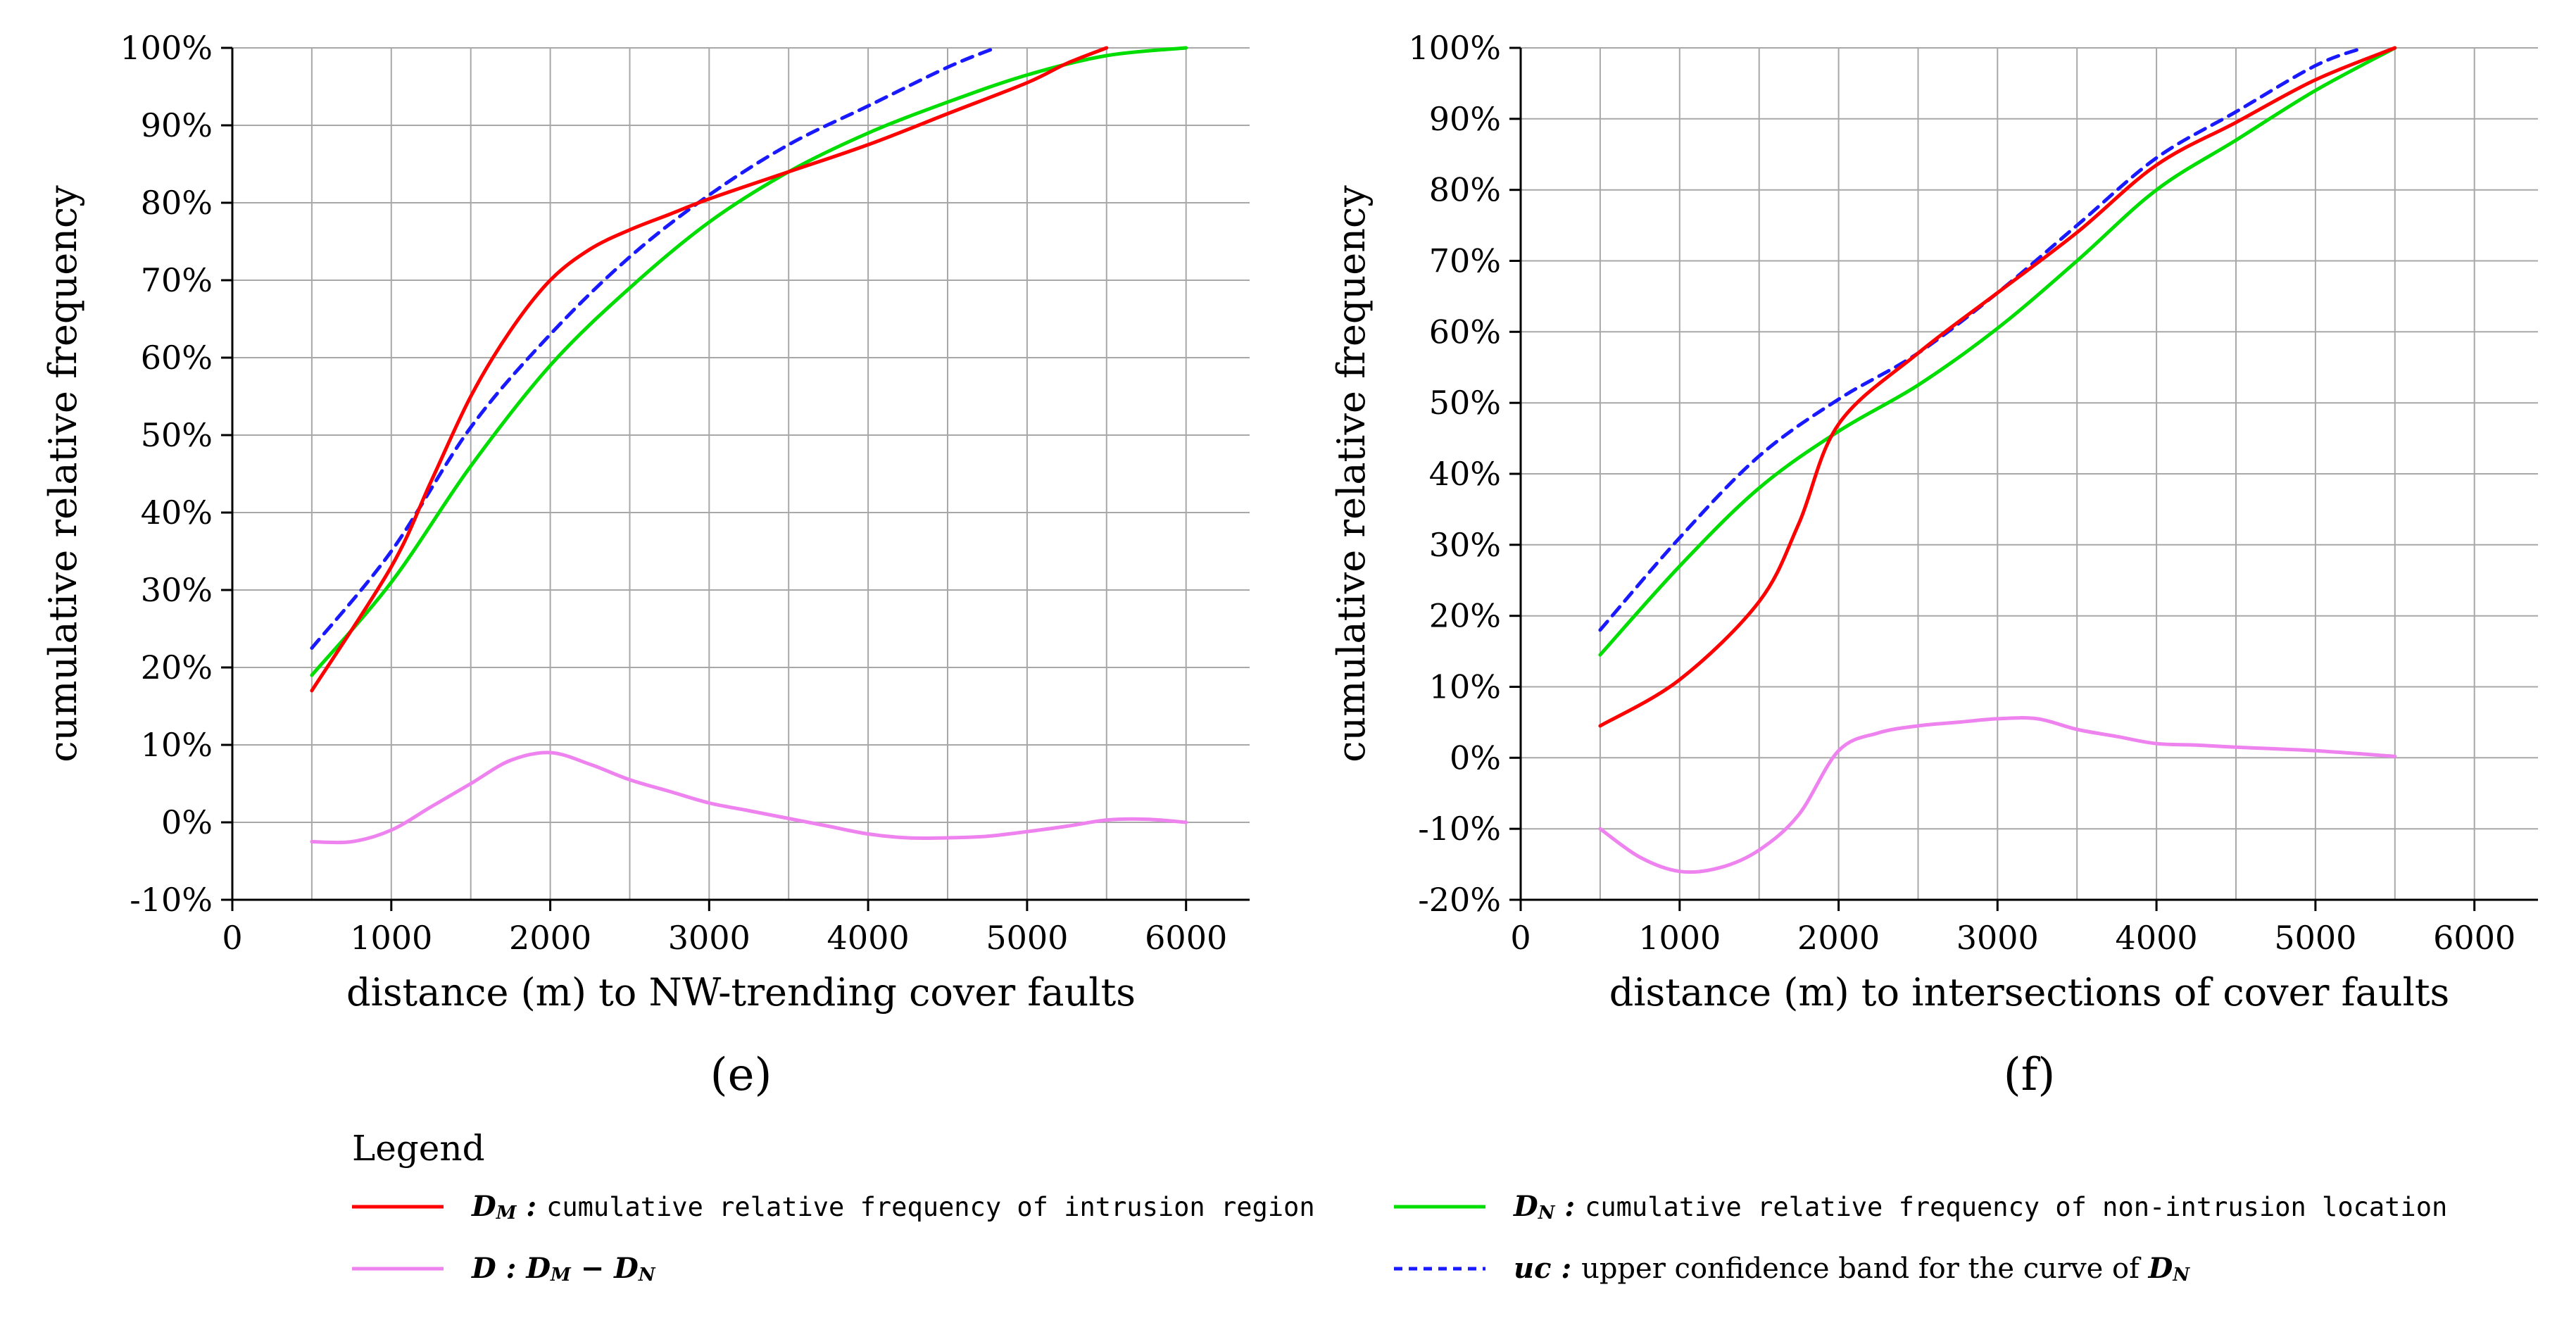 The image size is (2576, 1337). I want to click on legend-entry-d: D : DM − DN, so click(873, 1269).